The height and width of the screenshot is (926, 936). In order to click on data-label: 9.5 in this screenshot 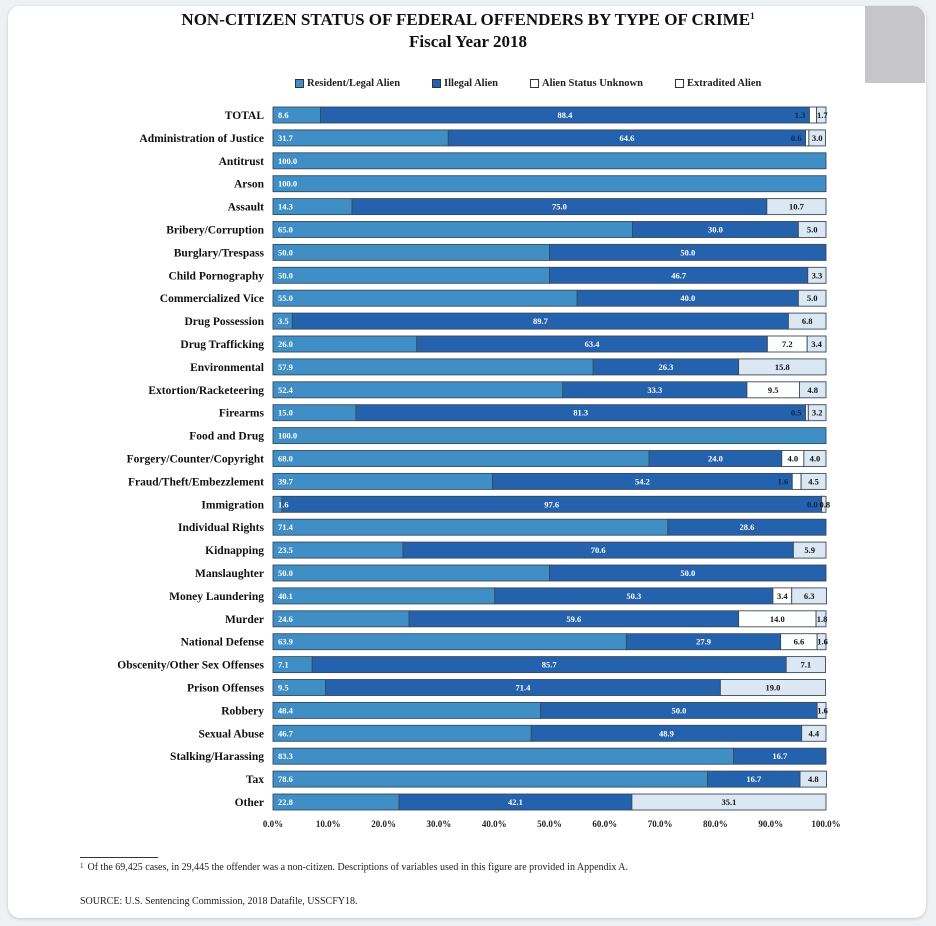, I will do `click(773, 390)`.